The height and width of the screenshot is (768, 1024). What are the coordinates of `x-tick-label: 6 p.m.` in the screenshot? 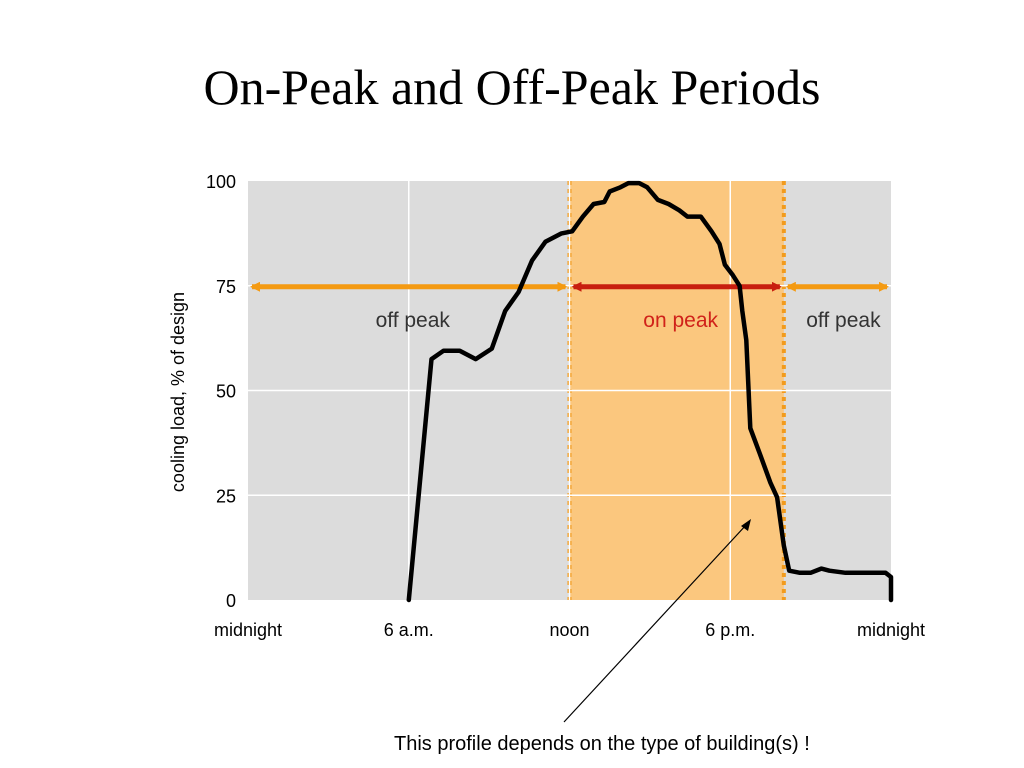 It's located at (730, 630).